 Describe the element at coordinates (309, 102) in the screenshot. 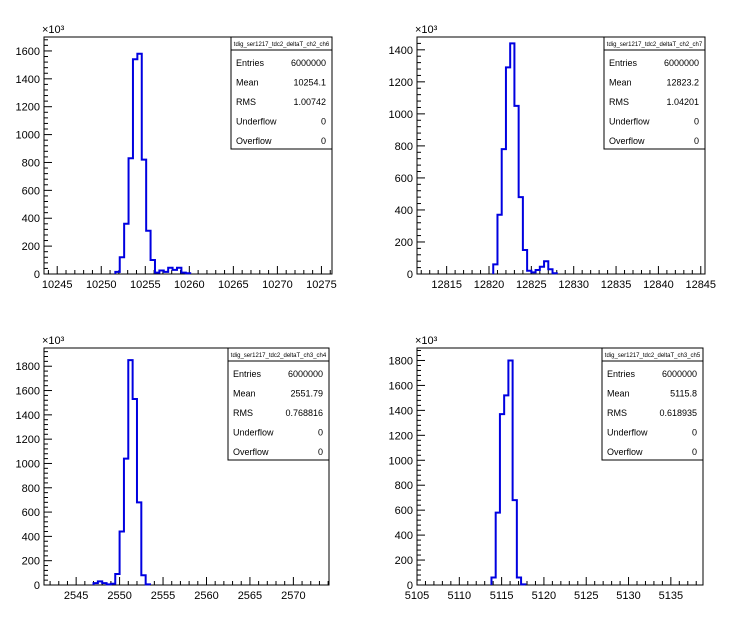

I see `stats-value: 1.00742` at that location.